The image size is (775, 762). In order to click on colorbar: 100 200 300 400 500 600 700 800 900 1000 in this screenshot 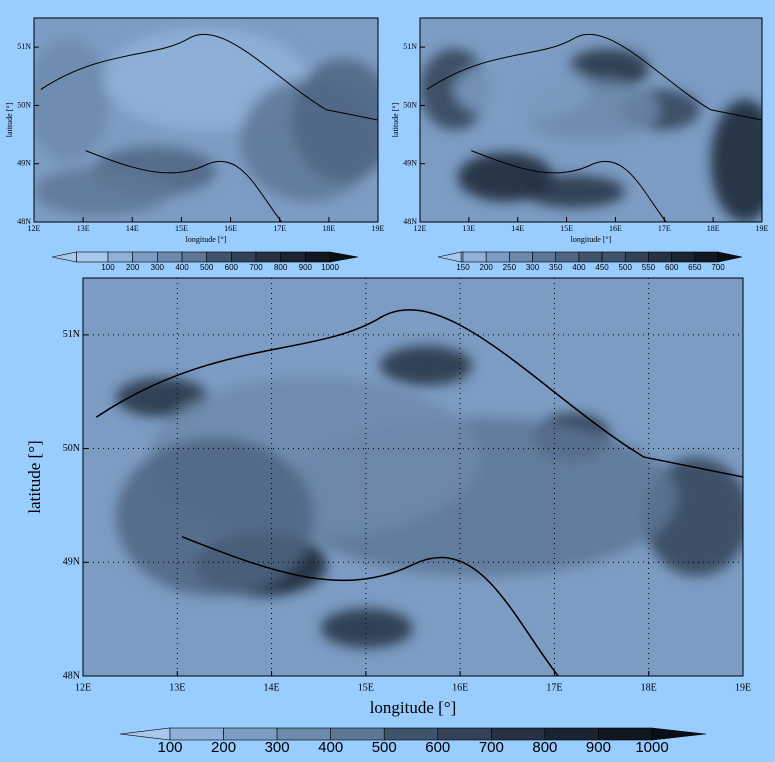, I will do `click(205, 261)`.